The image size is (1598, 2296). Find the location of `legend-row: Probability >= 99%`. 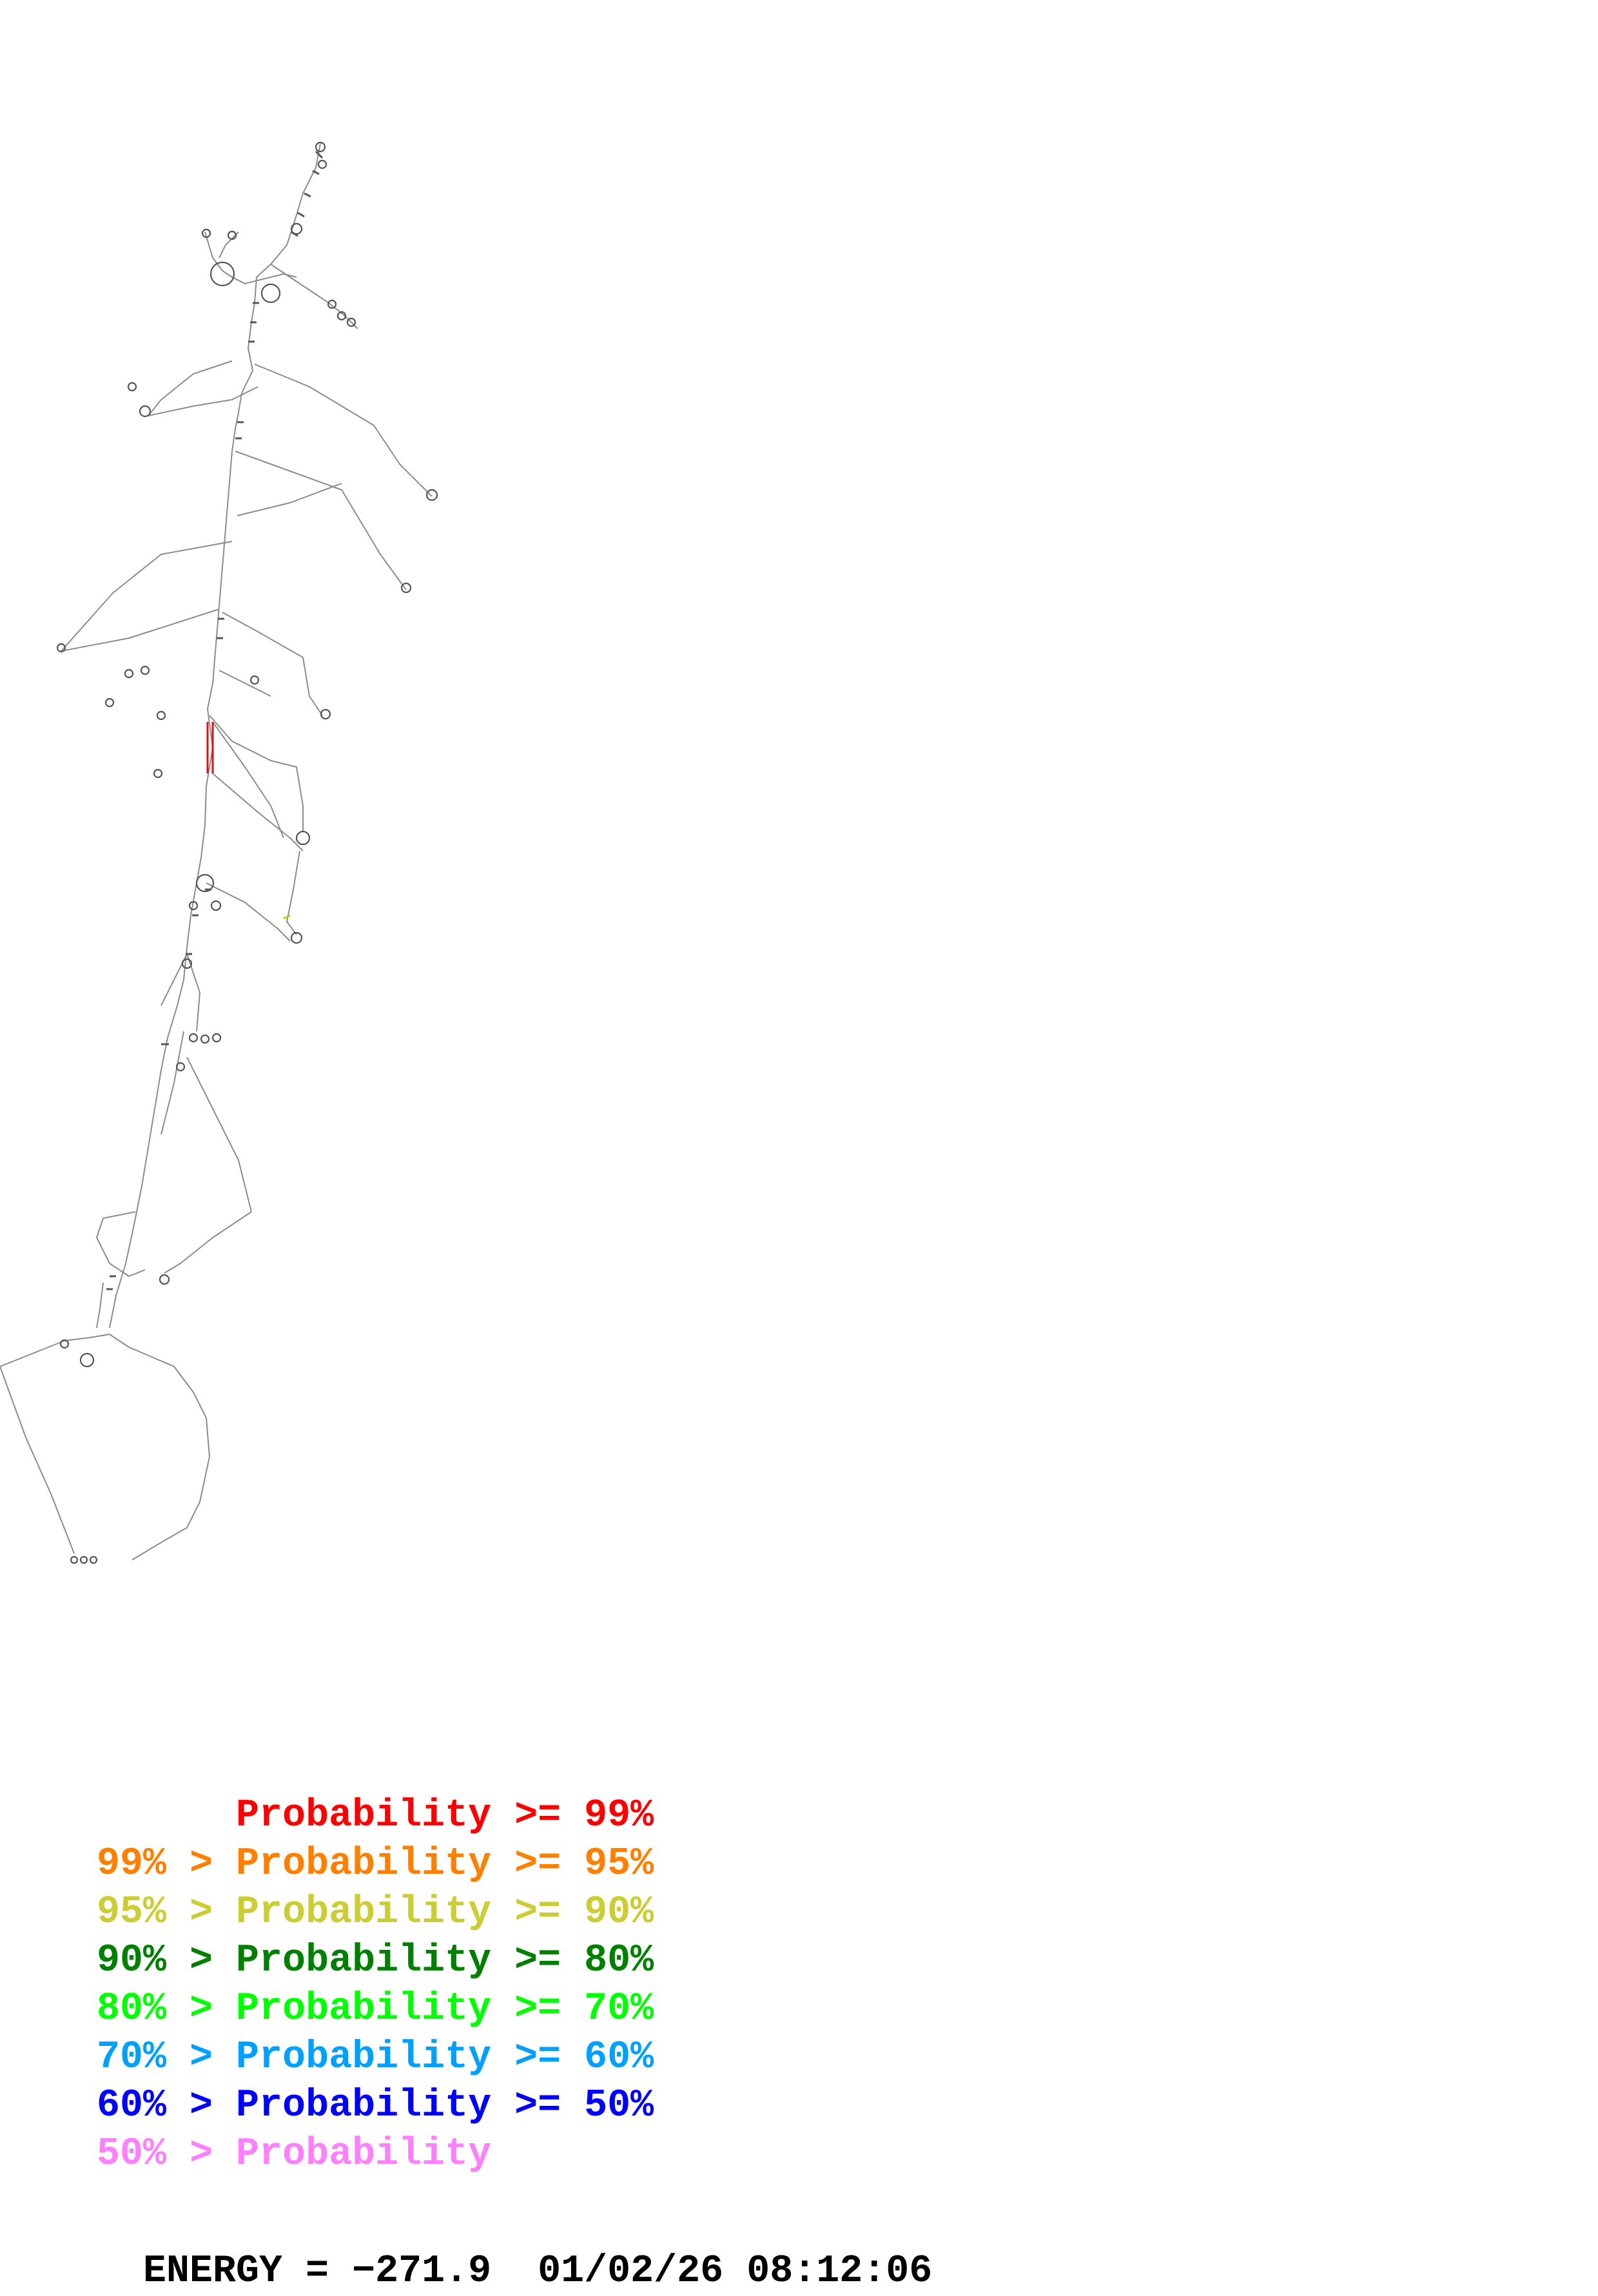

legend-row: Probability >= 99% is located at coordinates (375, 1816).